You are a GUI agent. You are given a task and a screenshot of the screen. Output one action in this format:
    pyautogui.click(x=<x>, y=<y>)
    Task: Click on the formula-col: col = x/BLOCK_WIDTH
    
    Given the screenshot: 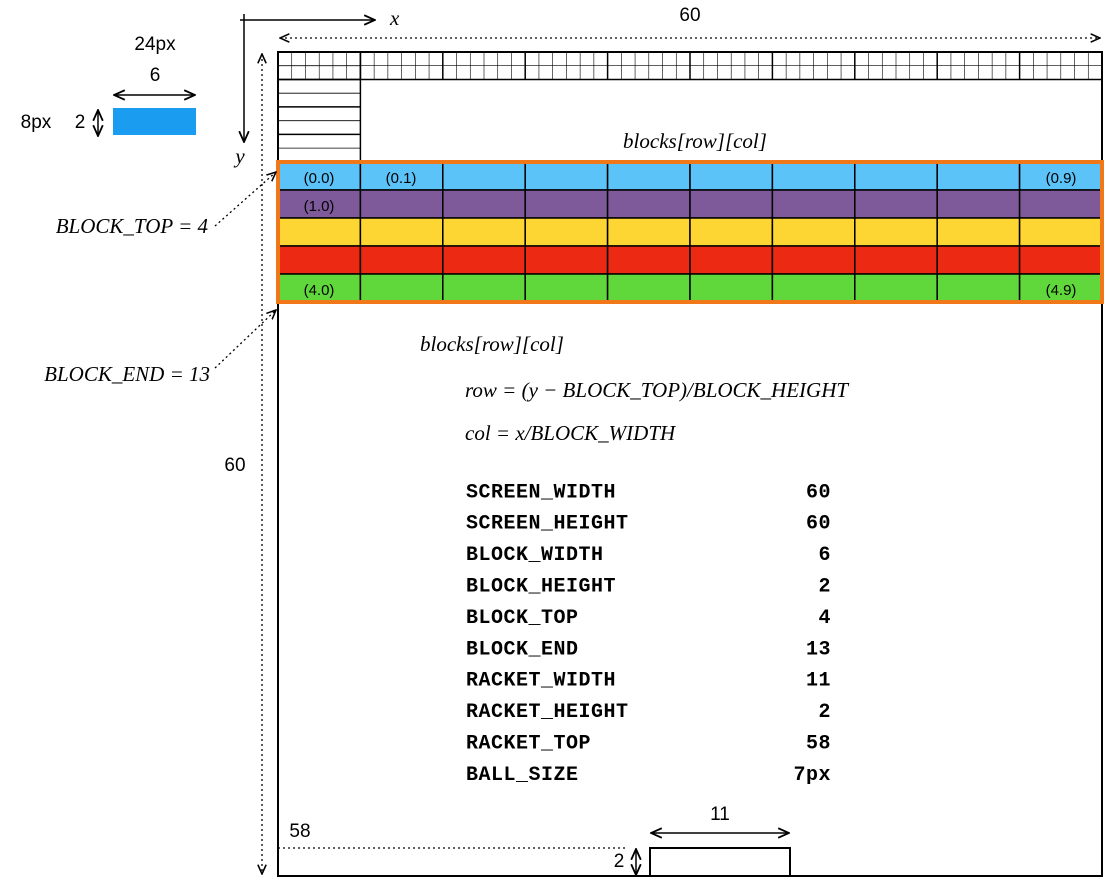 What is the action you would take?
    pyautogui.click(x=571, y=433)
    